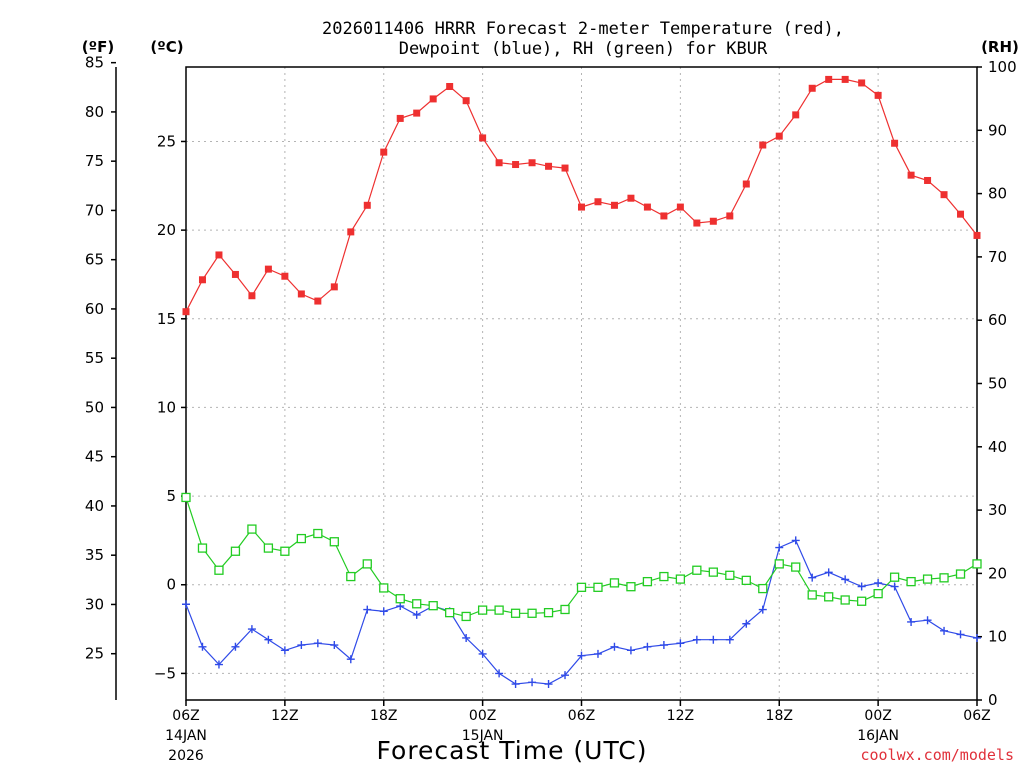 This screenshot has width=1024, height=768. What do you see at coordinates (94, 210) in the screenshot?
I see `fahrenheit-tick-label: 70` at bounding box center [94, 210].